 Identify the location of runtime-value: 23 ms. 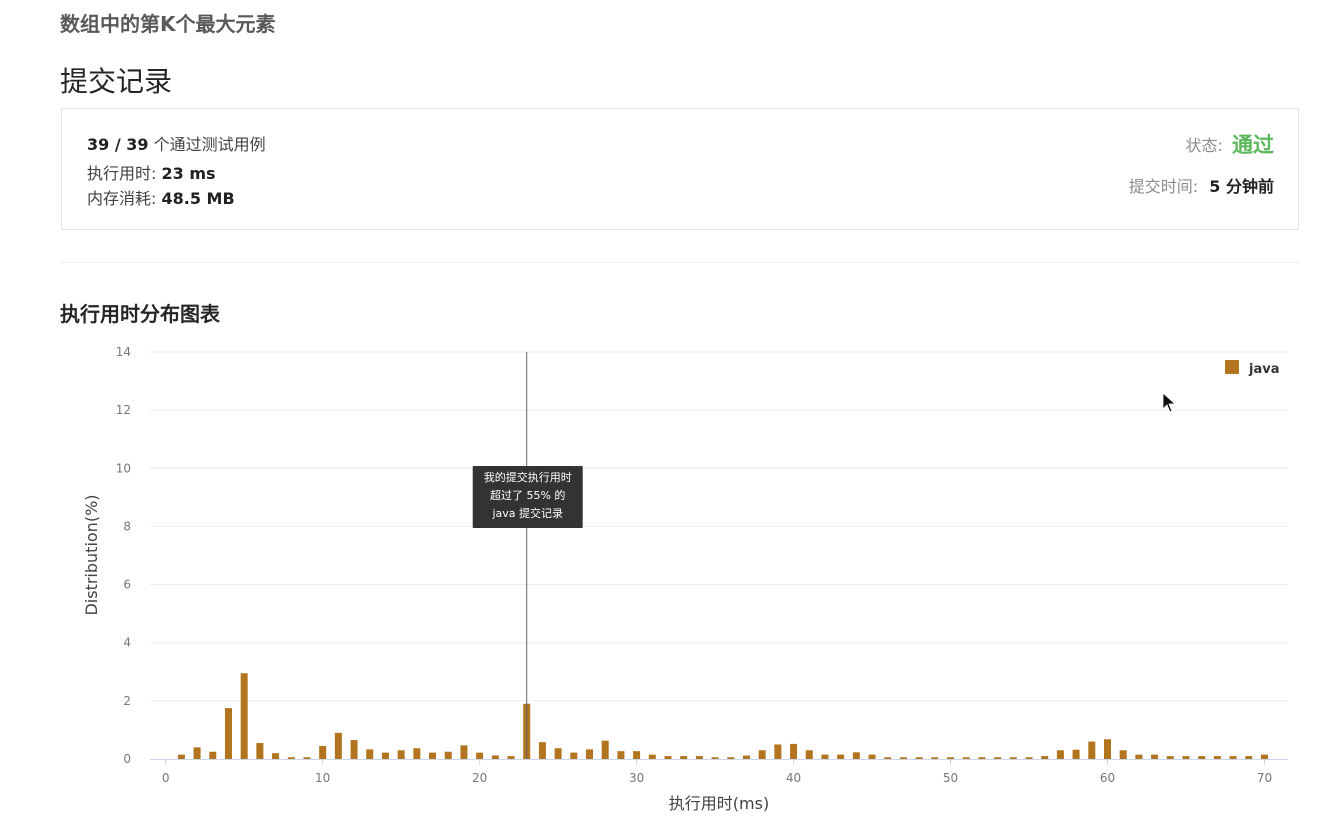
(188, 173).